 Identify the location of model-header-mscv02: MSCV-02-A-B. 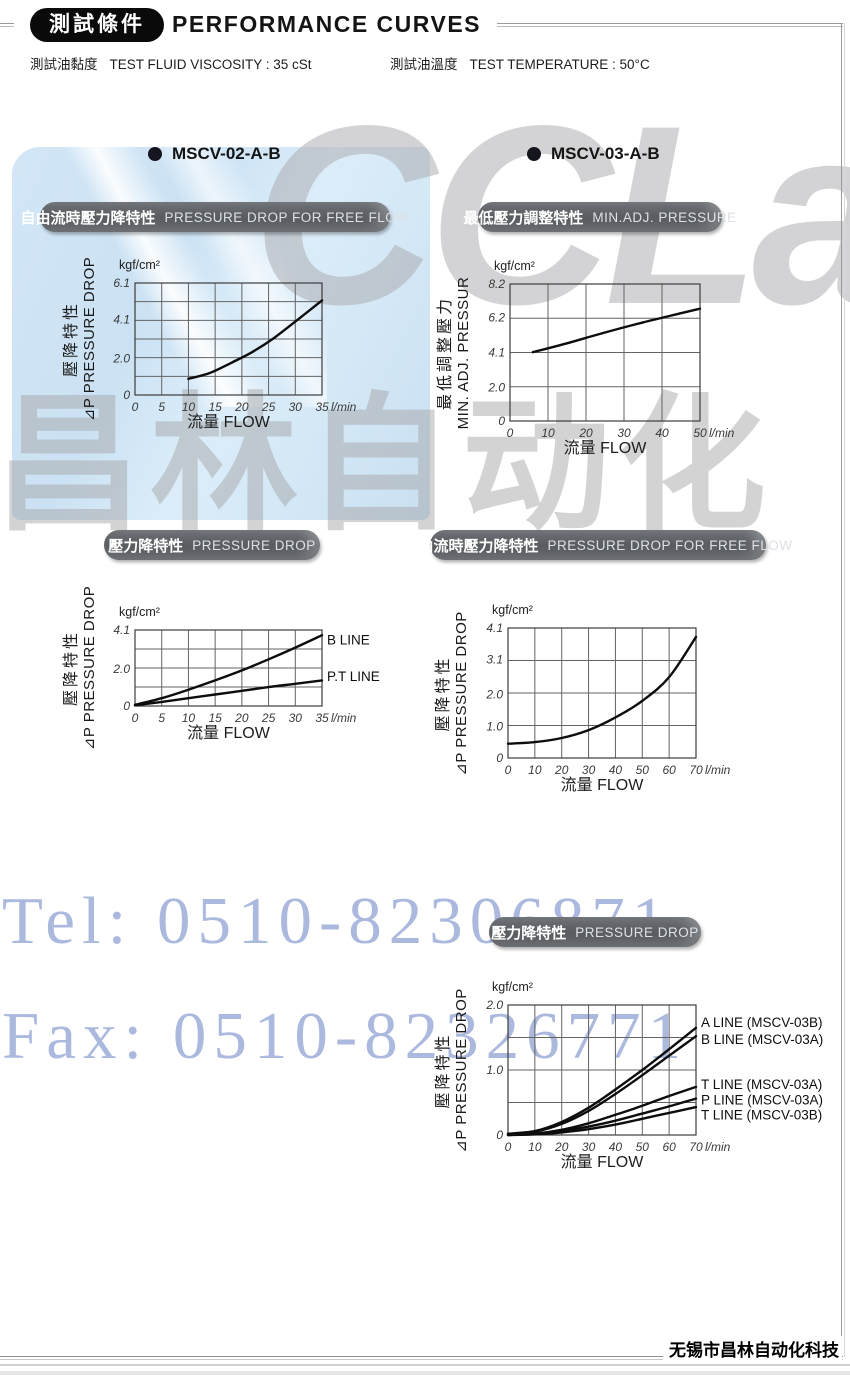
(214, 154).